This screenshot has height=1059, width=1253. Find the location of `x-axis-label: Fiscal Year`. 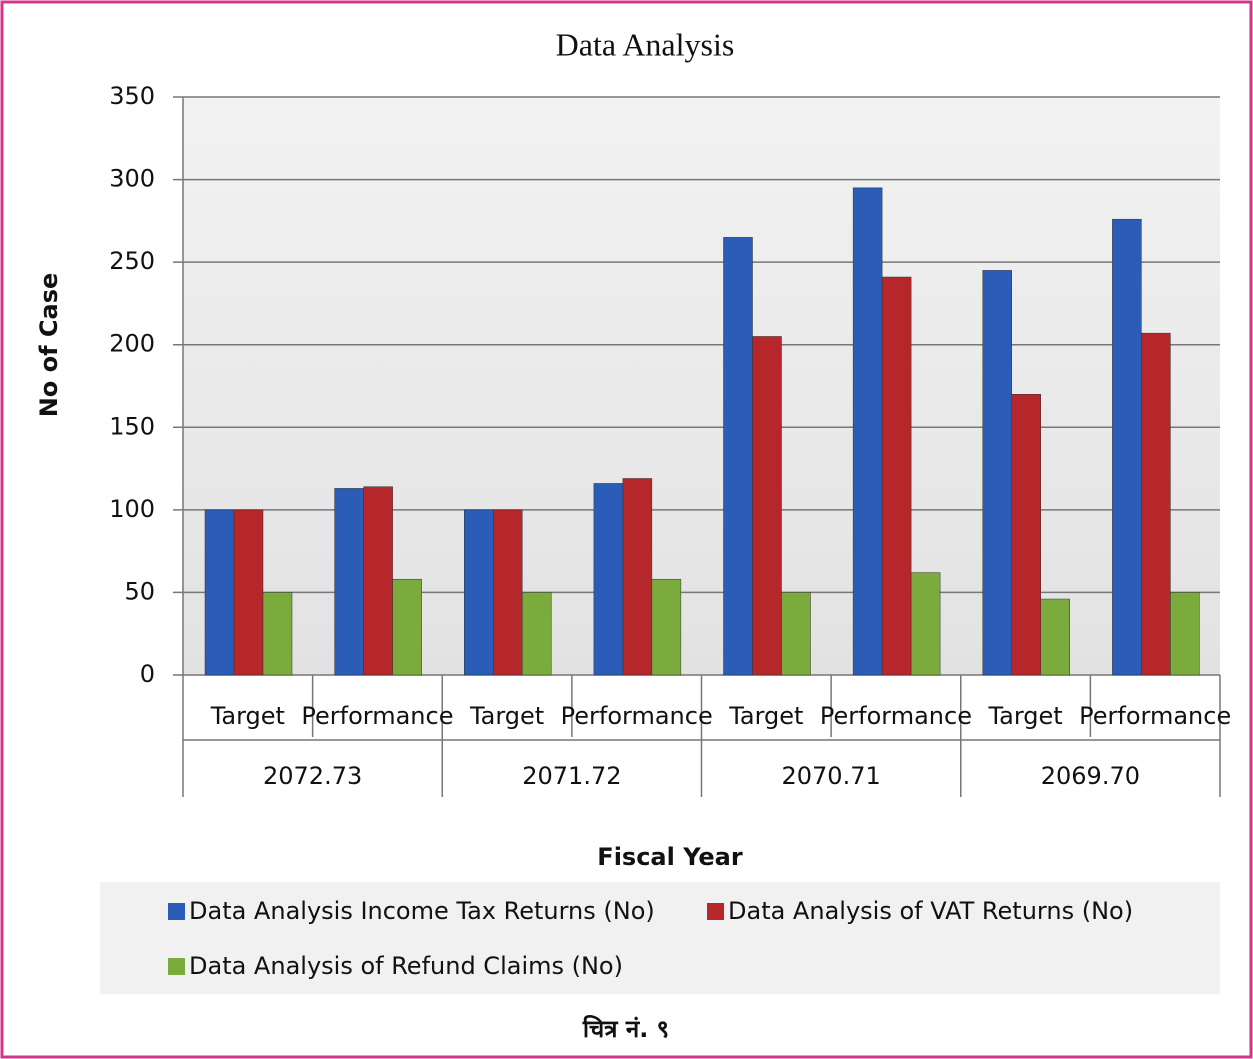

x-axis-label: Fiscal Year is located at coordinates (670, 857).